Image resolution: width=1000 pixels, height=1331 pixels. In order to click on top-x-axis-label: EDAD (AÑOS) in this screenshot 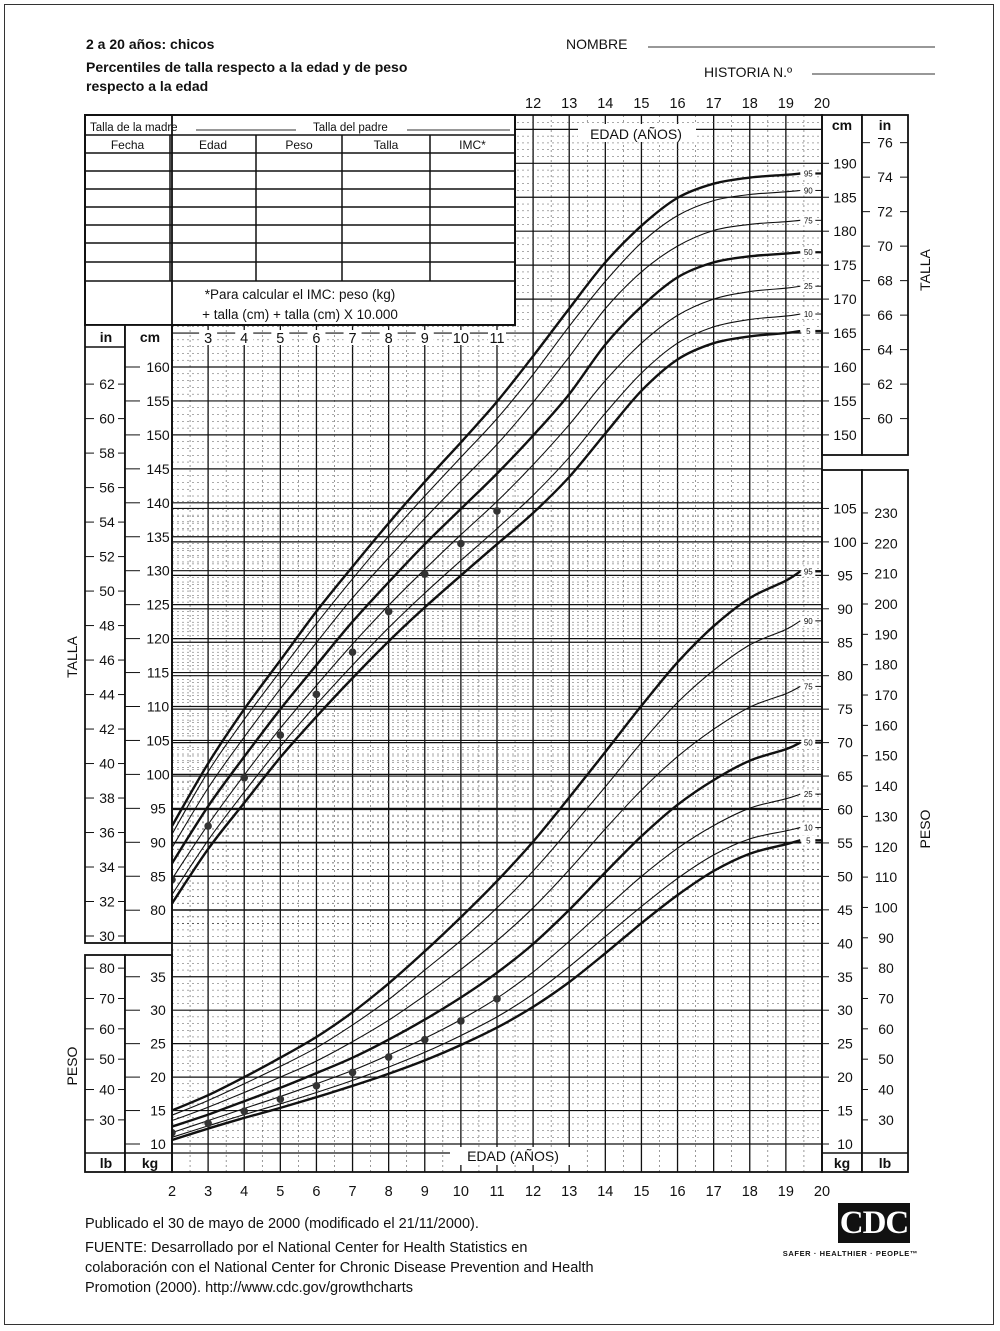, I will do `click(636, 134)`.